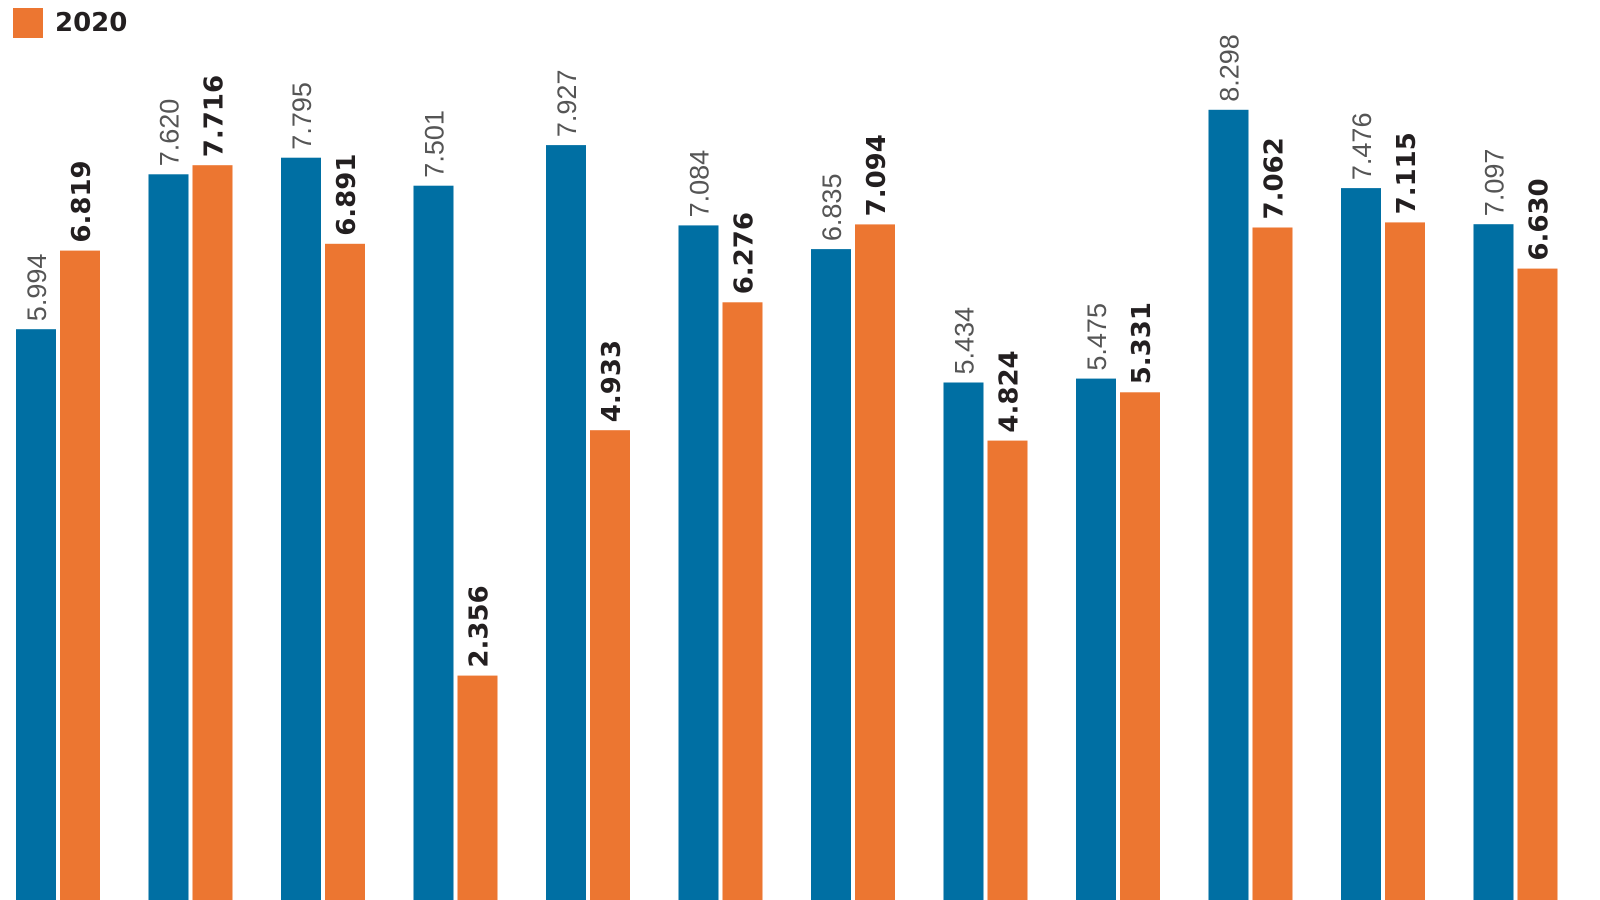  What do you see at coordinates (1540, 219) in the screenshot?
I see `data-label-series-2-12: 6.630` at bounding box center [1540, 219].